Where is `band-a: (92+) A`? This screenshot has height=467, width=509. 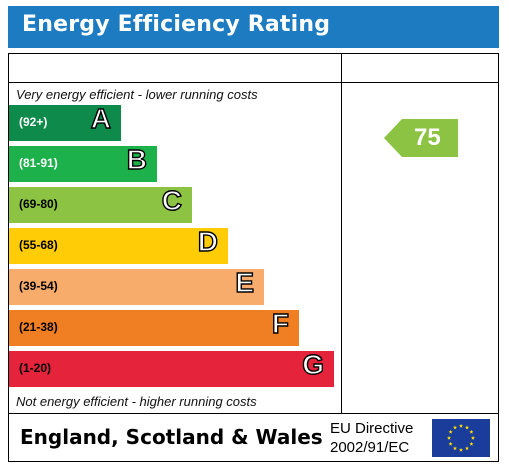
band-a: (92+) A is located at coordinates (65, 121).